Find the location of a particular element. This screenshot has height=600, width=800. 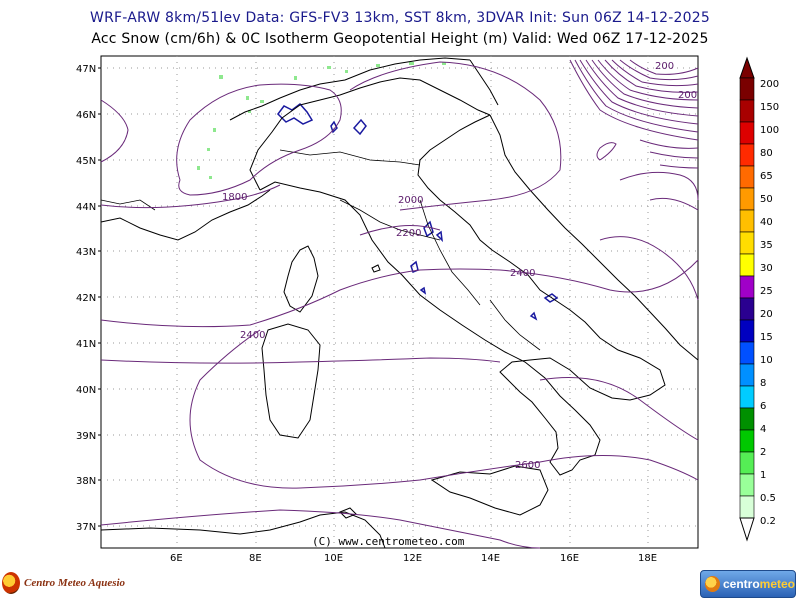

right-logo-text-a: centro is located at coordinates (741, 584).